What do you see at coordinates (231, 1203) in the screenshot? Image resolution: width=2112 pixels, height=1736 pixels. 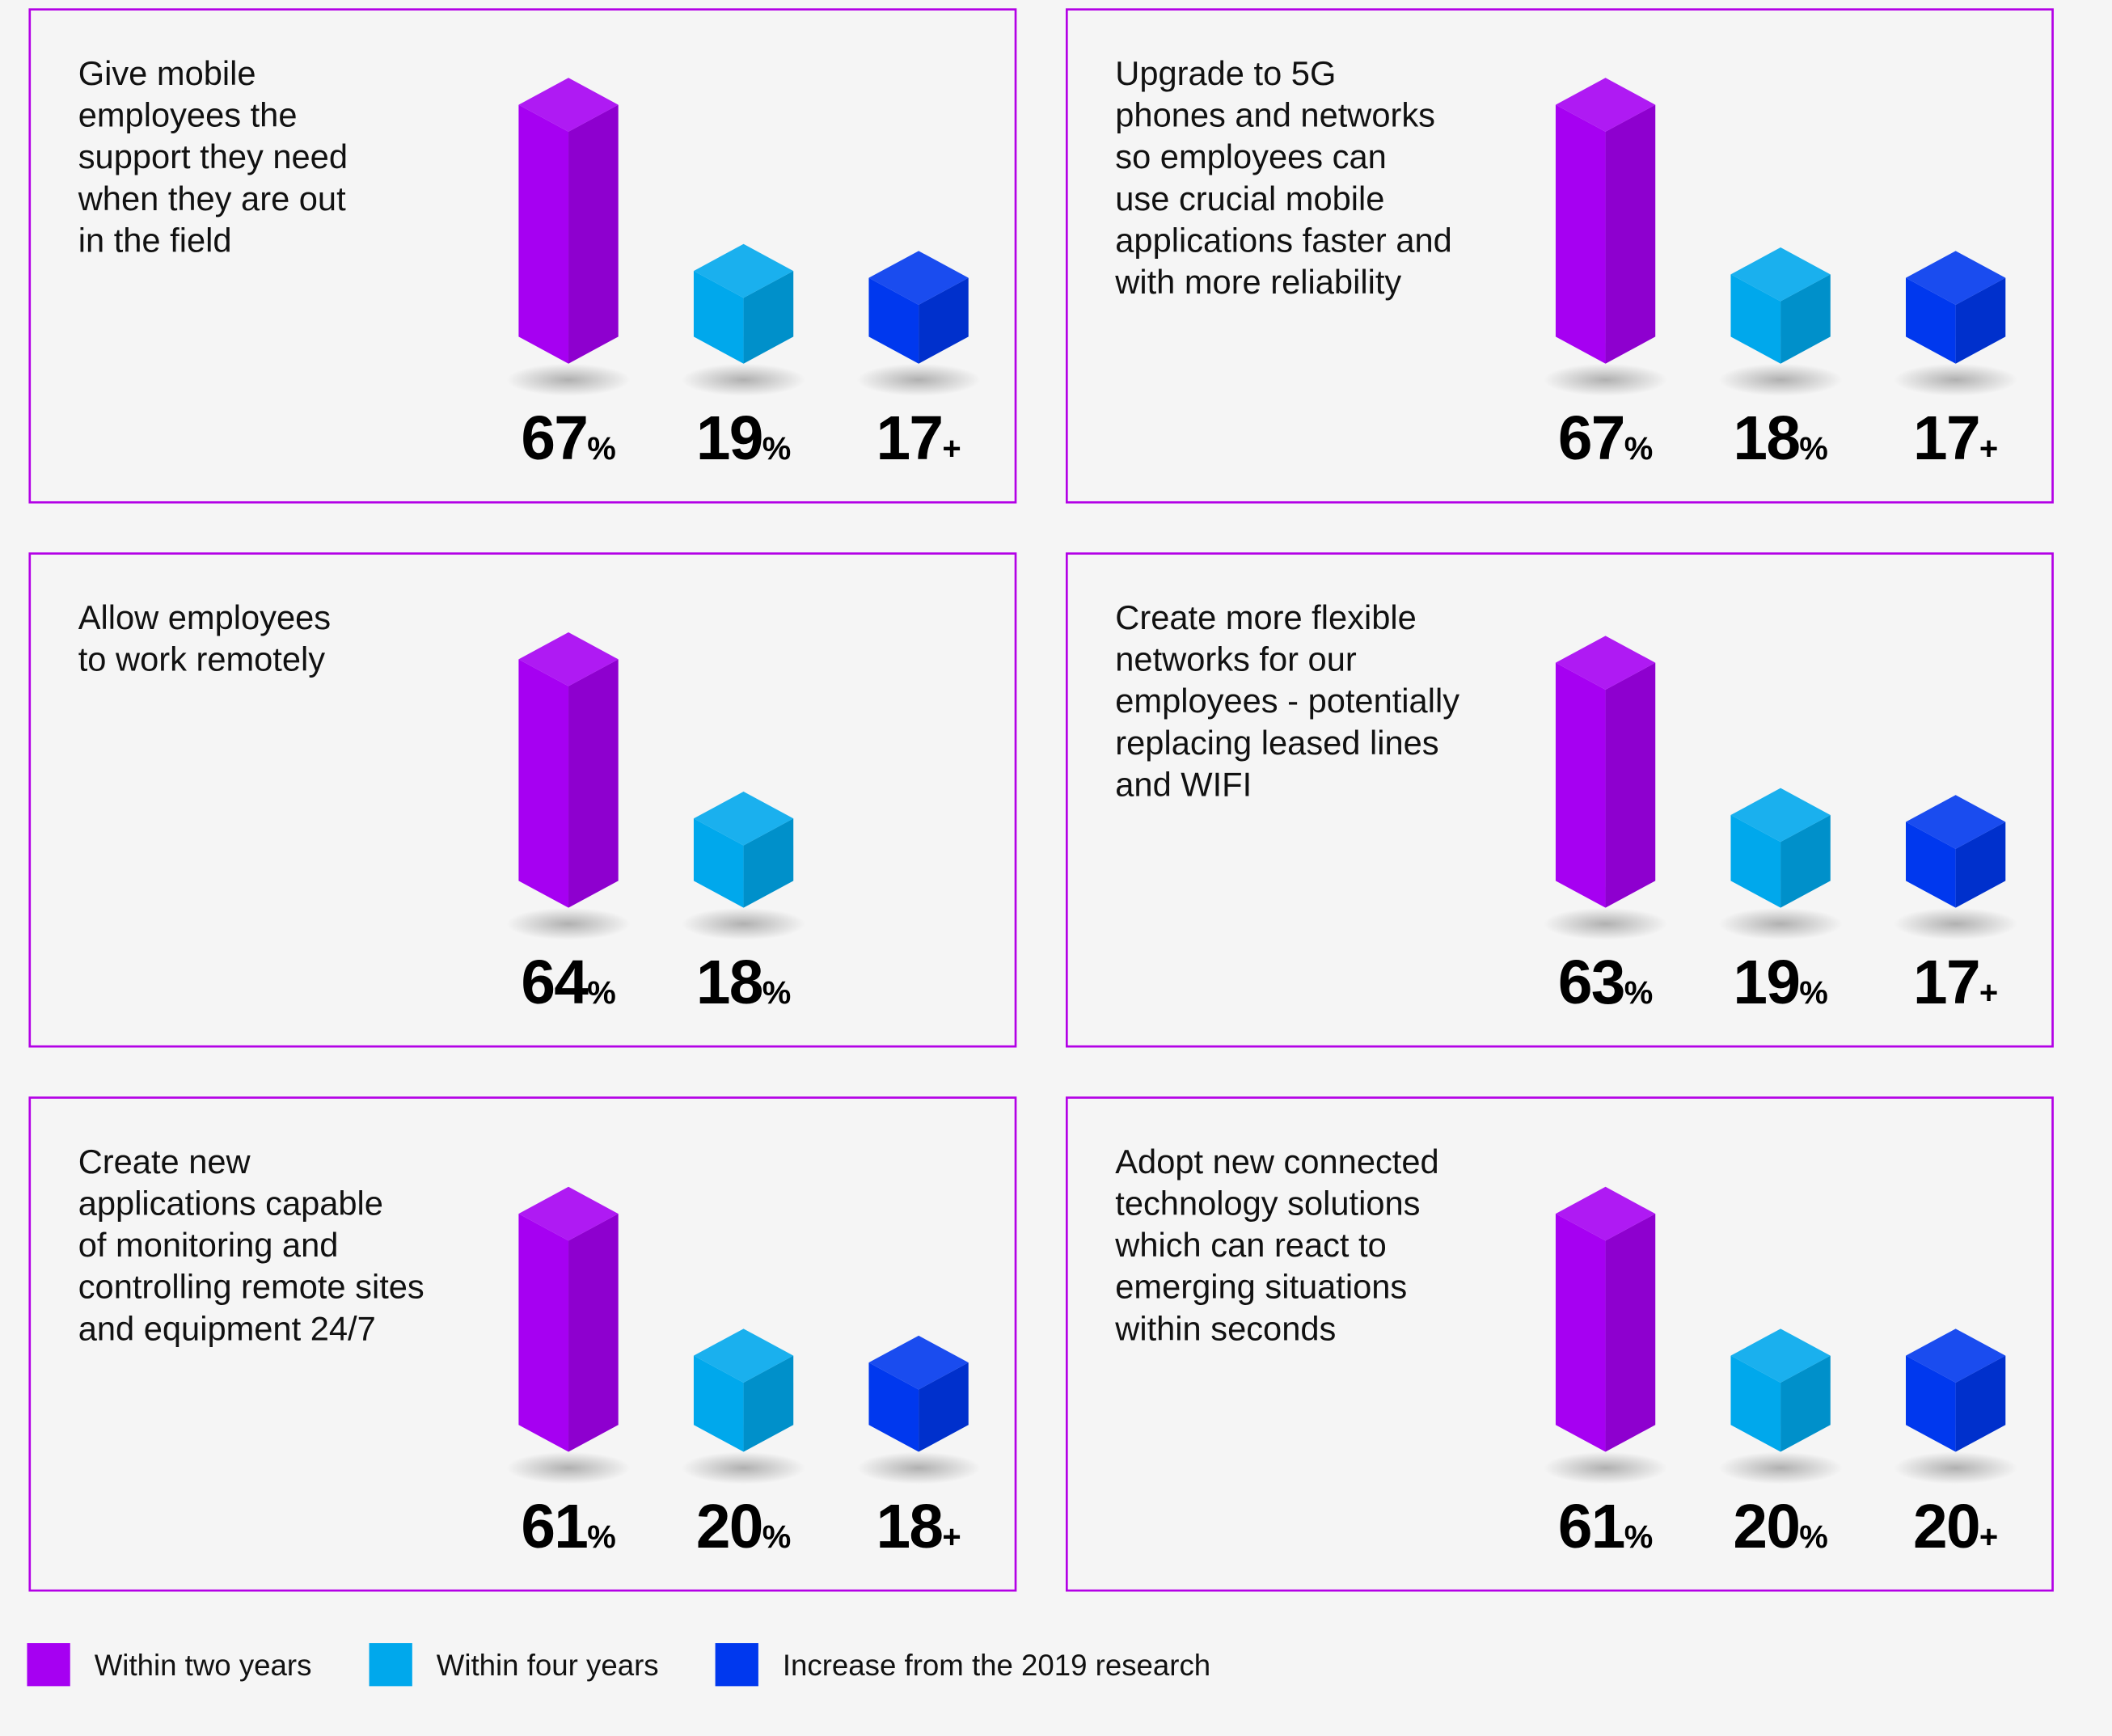 I see `panel-title: applications capable` at bounding box center [231, 1203].